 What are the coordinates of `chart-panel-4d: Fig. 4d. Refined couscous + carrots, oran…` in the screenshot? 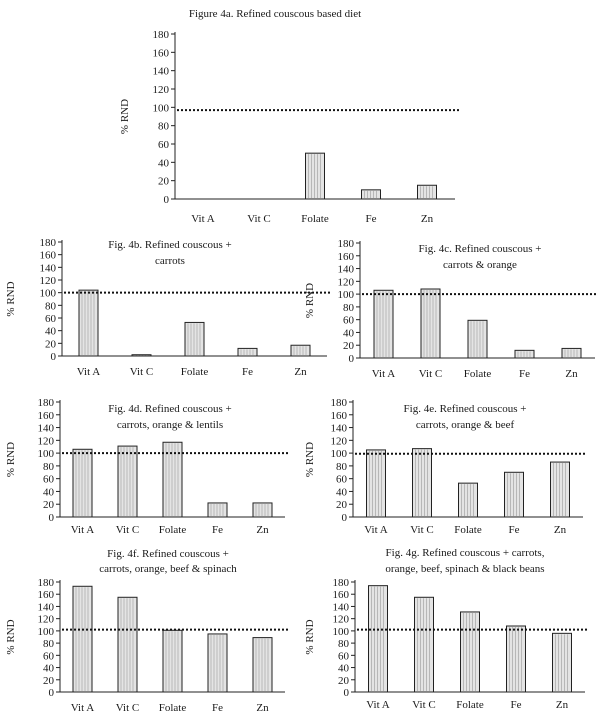 It's located at (147, 466).